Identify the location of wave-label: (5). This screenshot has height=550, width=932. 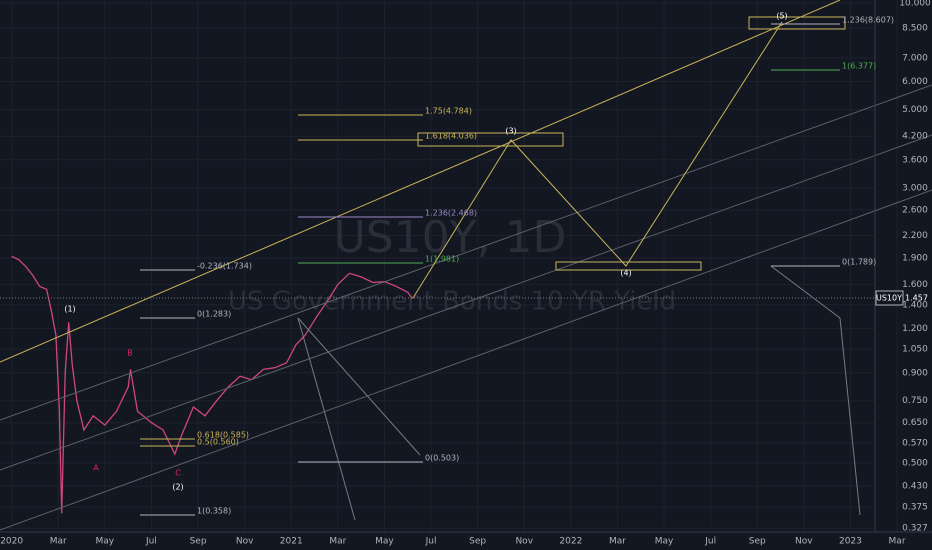
(781, 16).